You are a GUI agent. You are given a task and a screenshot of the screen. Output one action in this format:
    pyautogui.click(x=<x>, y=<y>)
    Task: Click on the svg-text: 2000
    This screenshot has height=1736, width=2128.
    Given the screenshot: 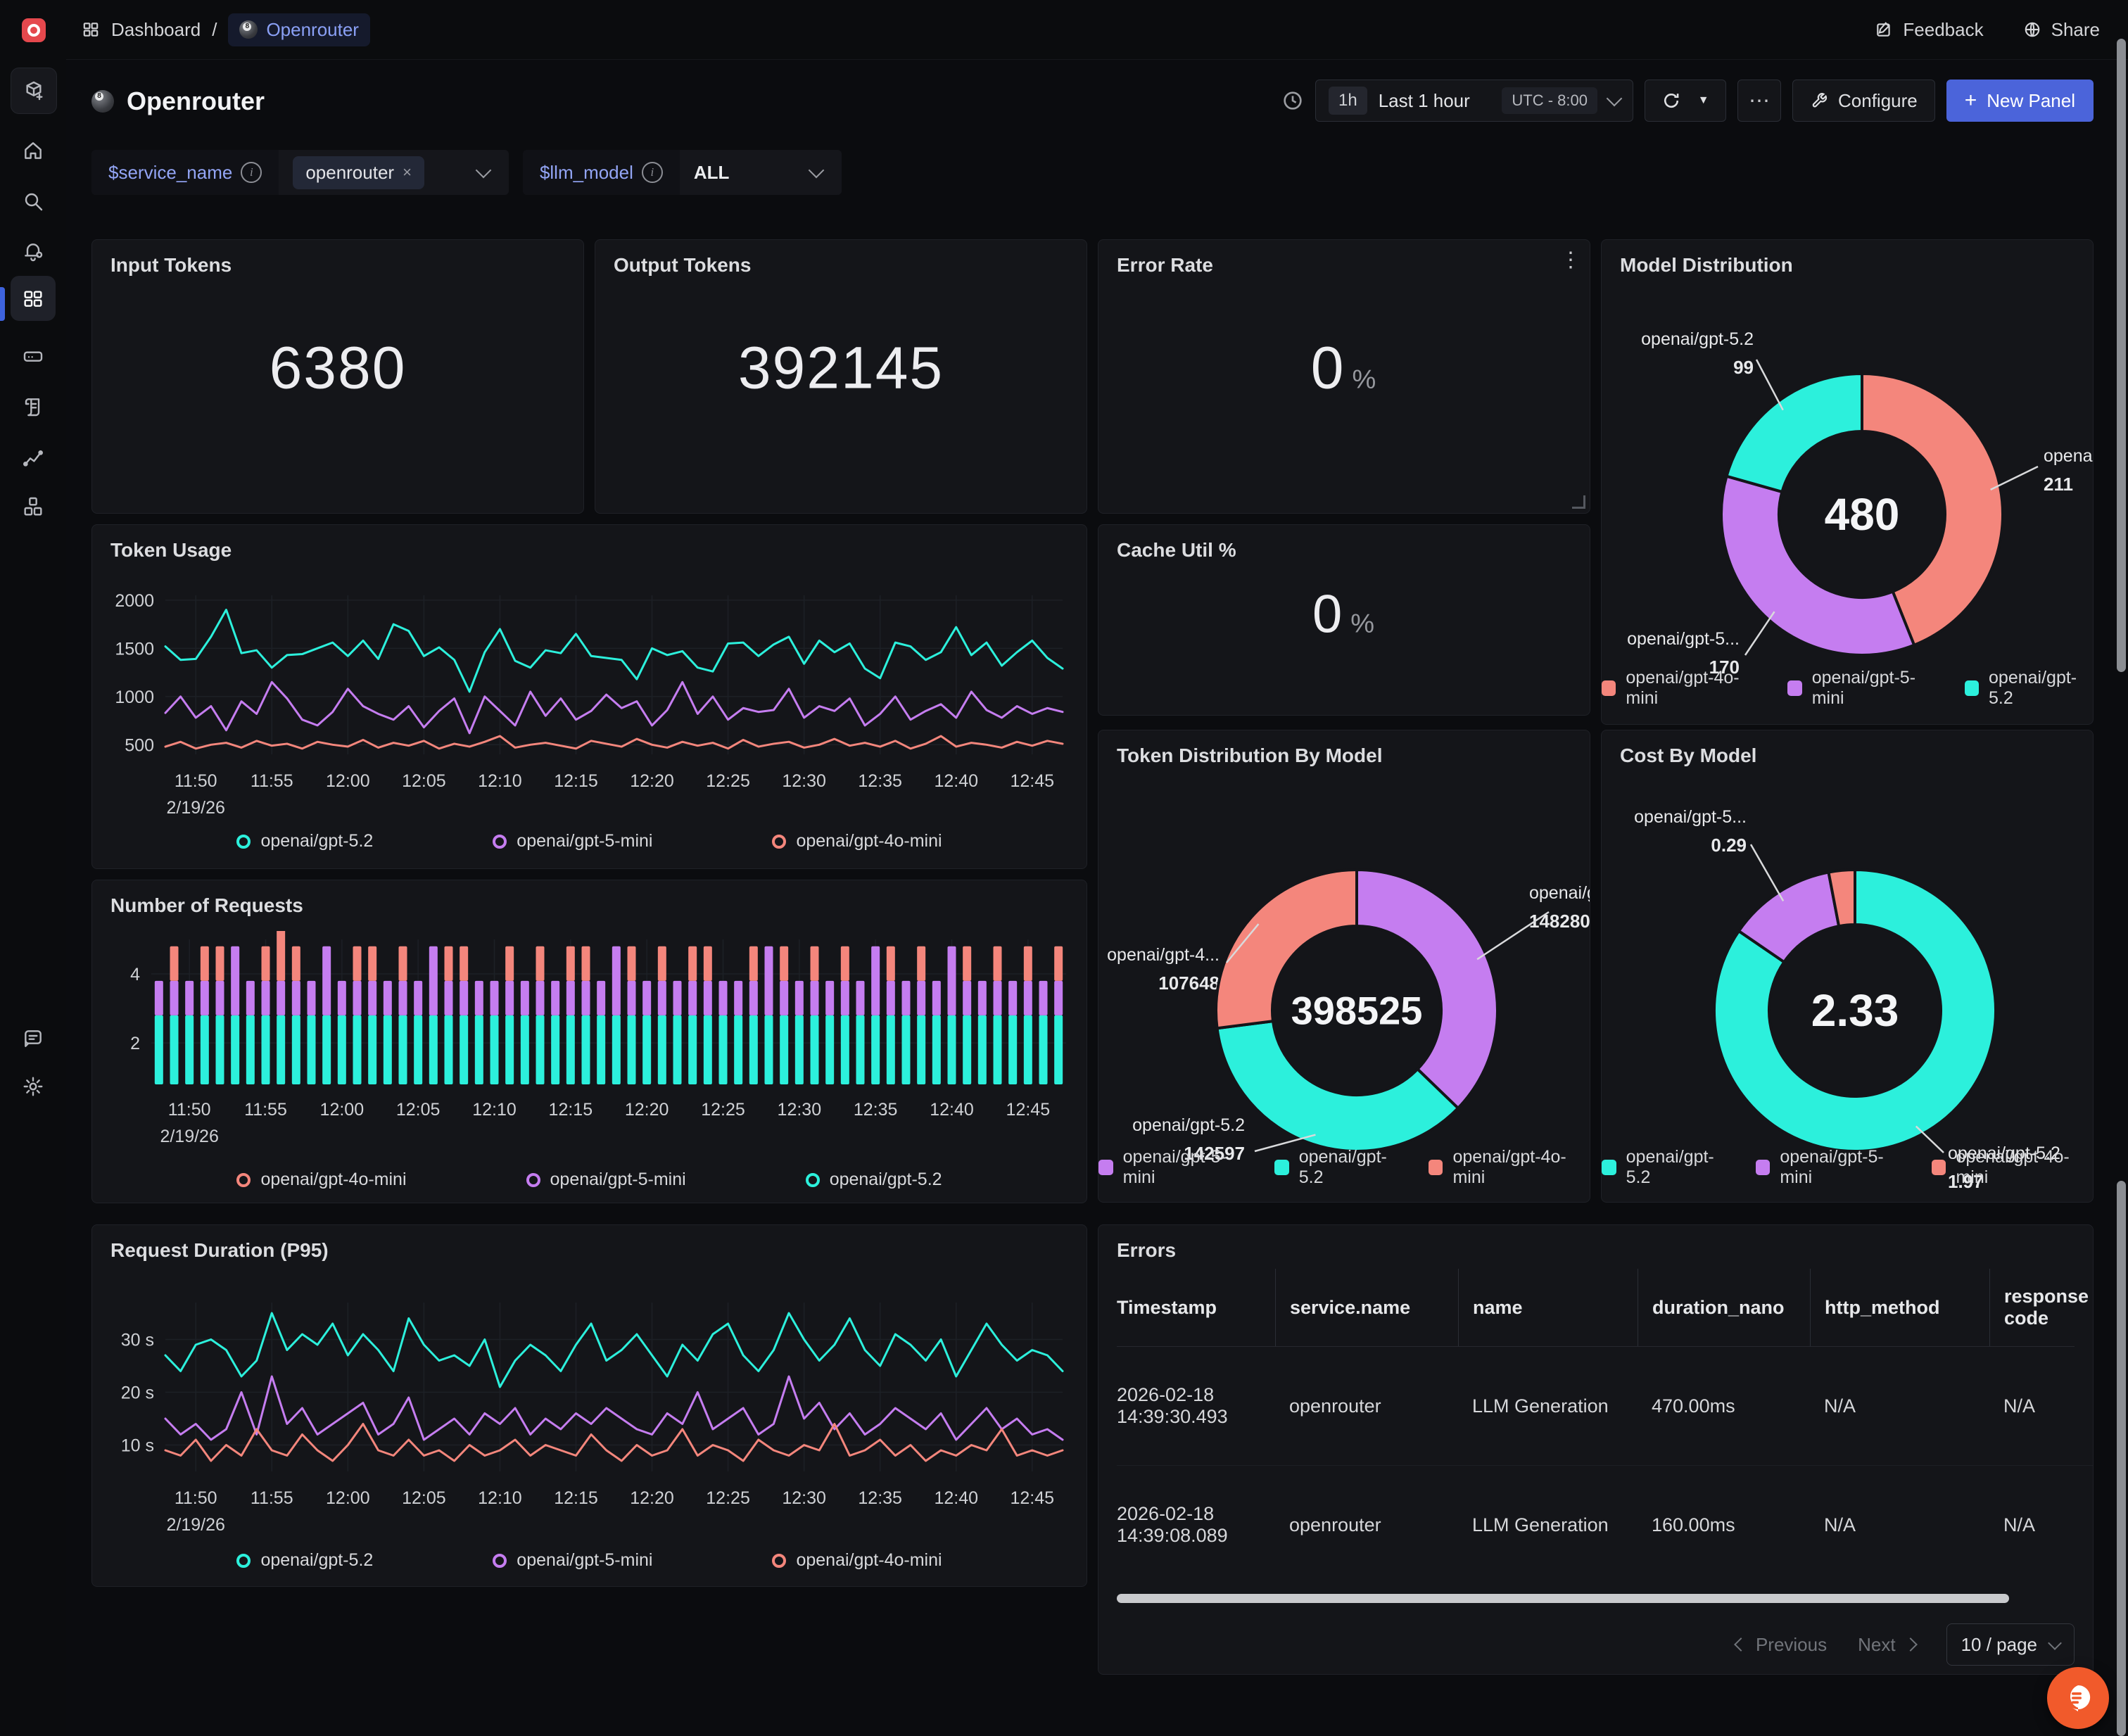 What is the action you would take?
    pyautogui.click(x=134, y=601)
    